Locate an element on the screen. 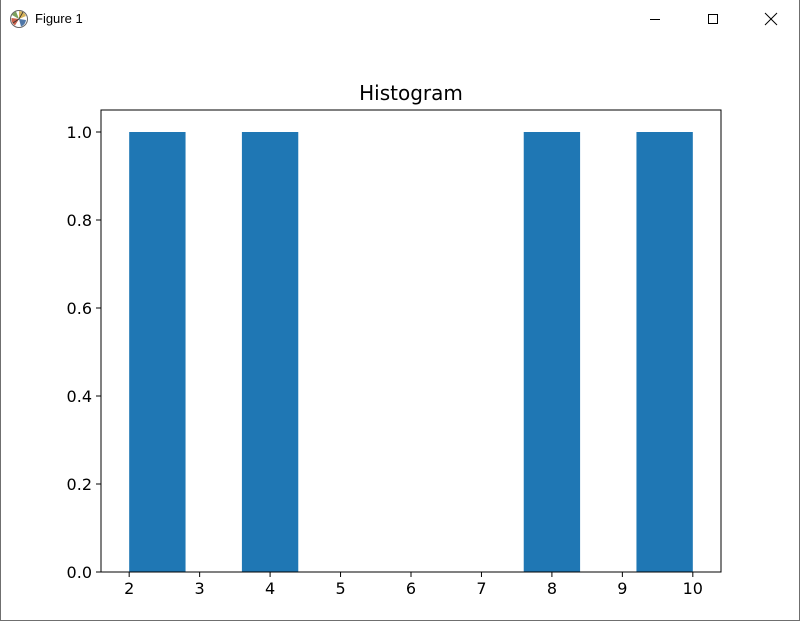  chart-title: Histogram is located at coordinates (411, 93).